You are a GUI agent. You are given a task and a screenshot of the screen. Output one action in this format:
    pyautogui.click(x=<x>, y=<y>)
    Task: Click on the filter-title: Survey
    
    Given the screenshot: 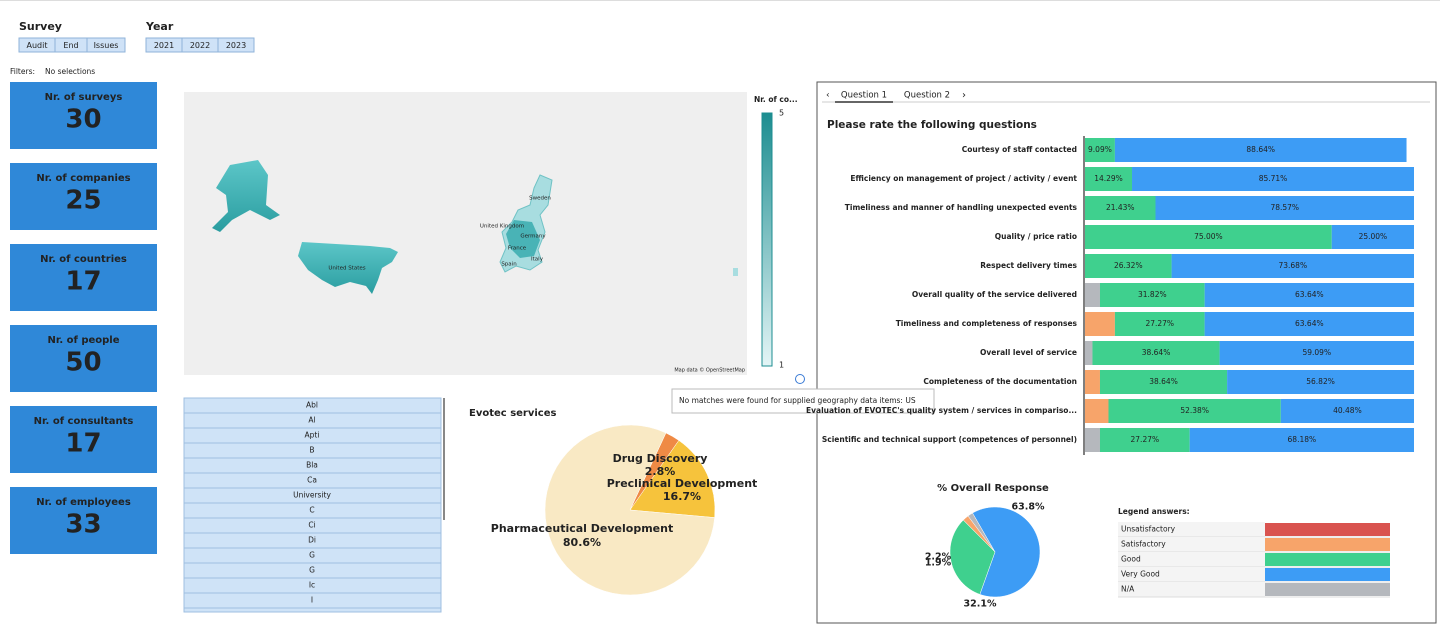 What is the action you would take?
    pyautogui.click(x=40, y=26)
    